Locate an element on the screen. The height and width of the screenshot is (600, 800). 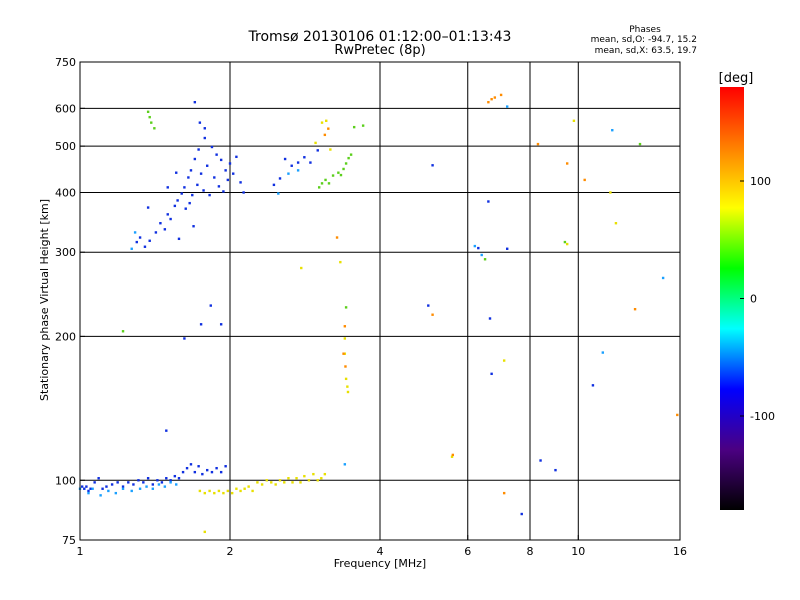
y-tick-label: 300 is located at coordinates (65, 252).